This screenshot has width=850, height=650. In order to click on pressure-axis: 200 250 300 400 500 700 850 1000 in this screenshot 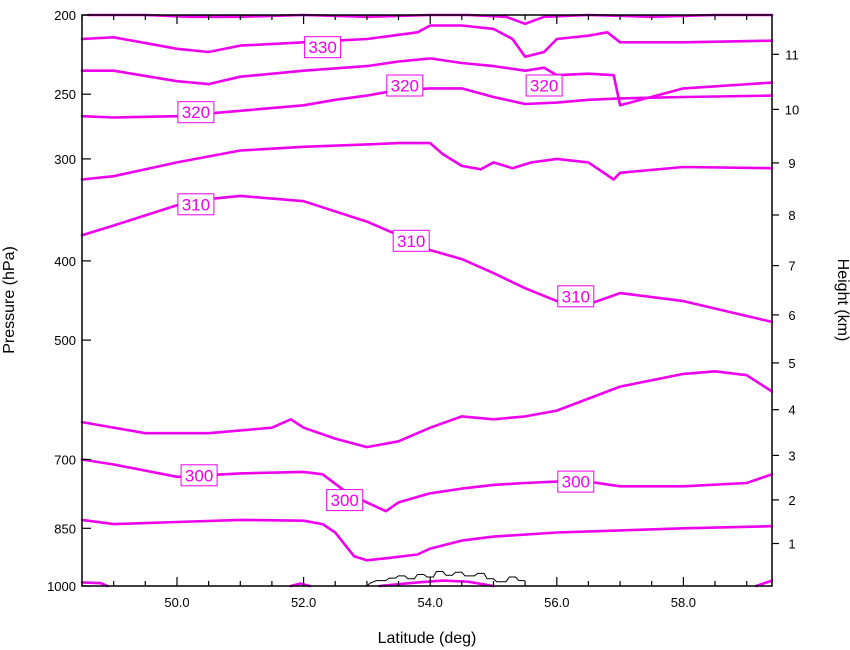, I will do `click(69, 301)`.